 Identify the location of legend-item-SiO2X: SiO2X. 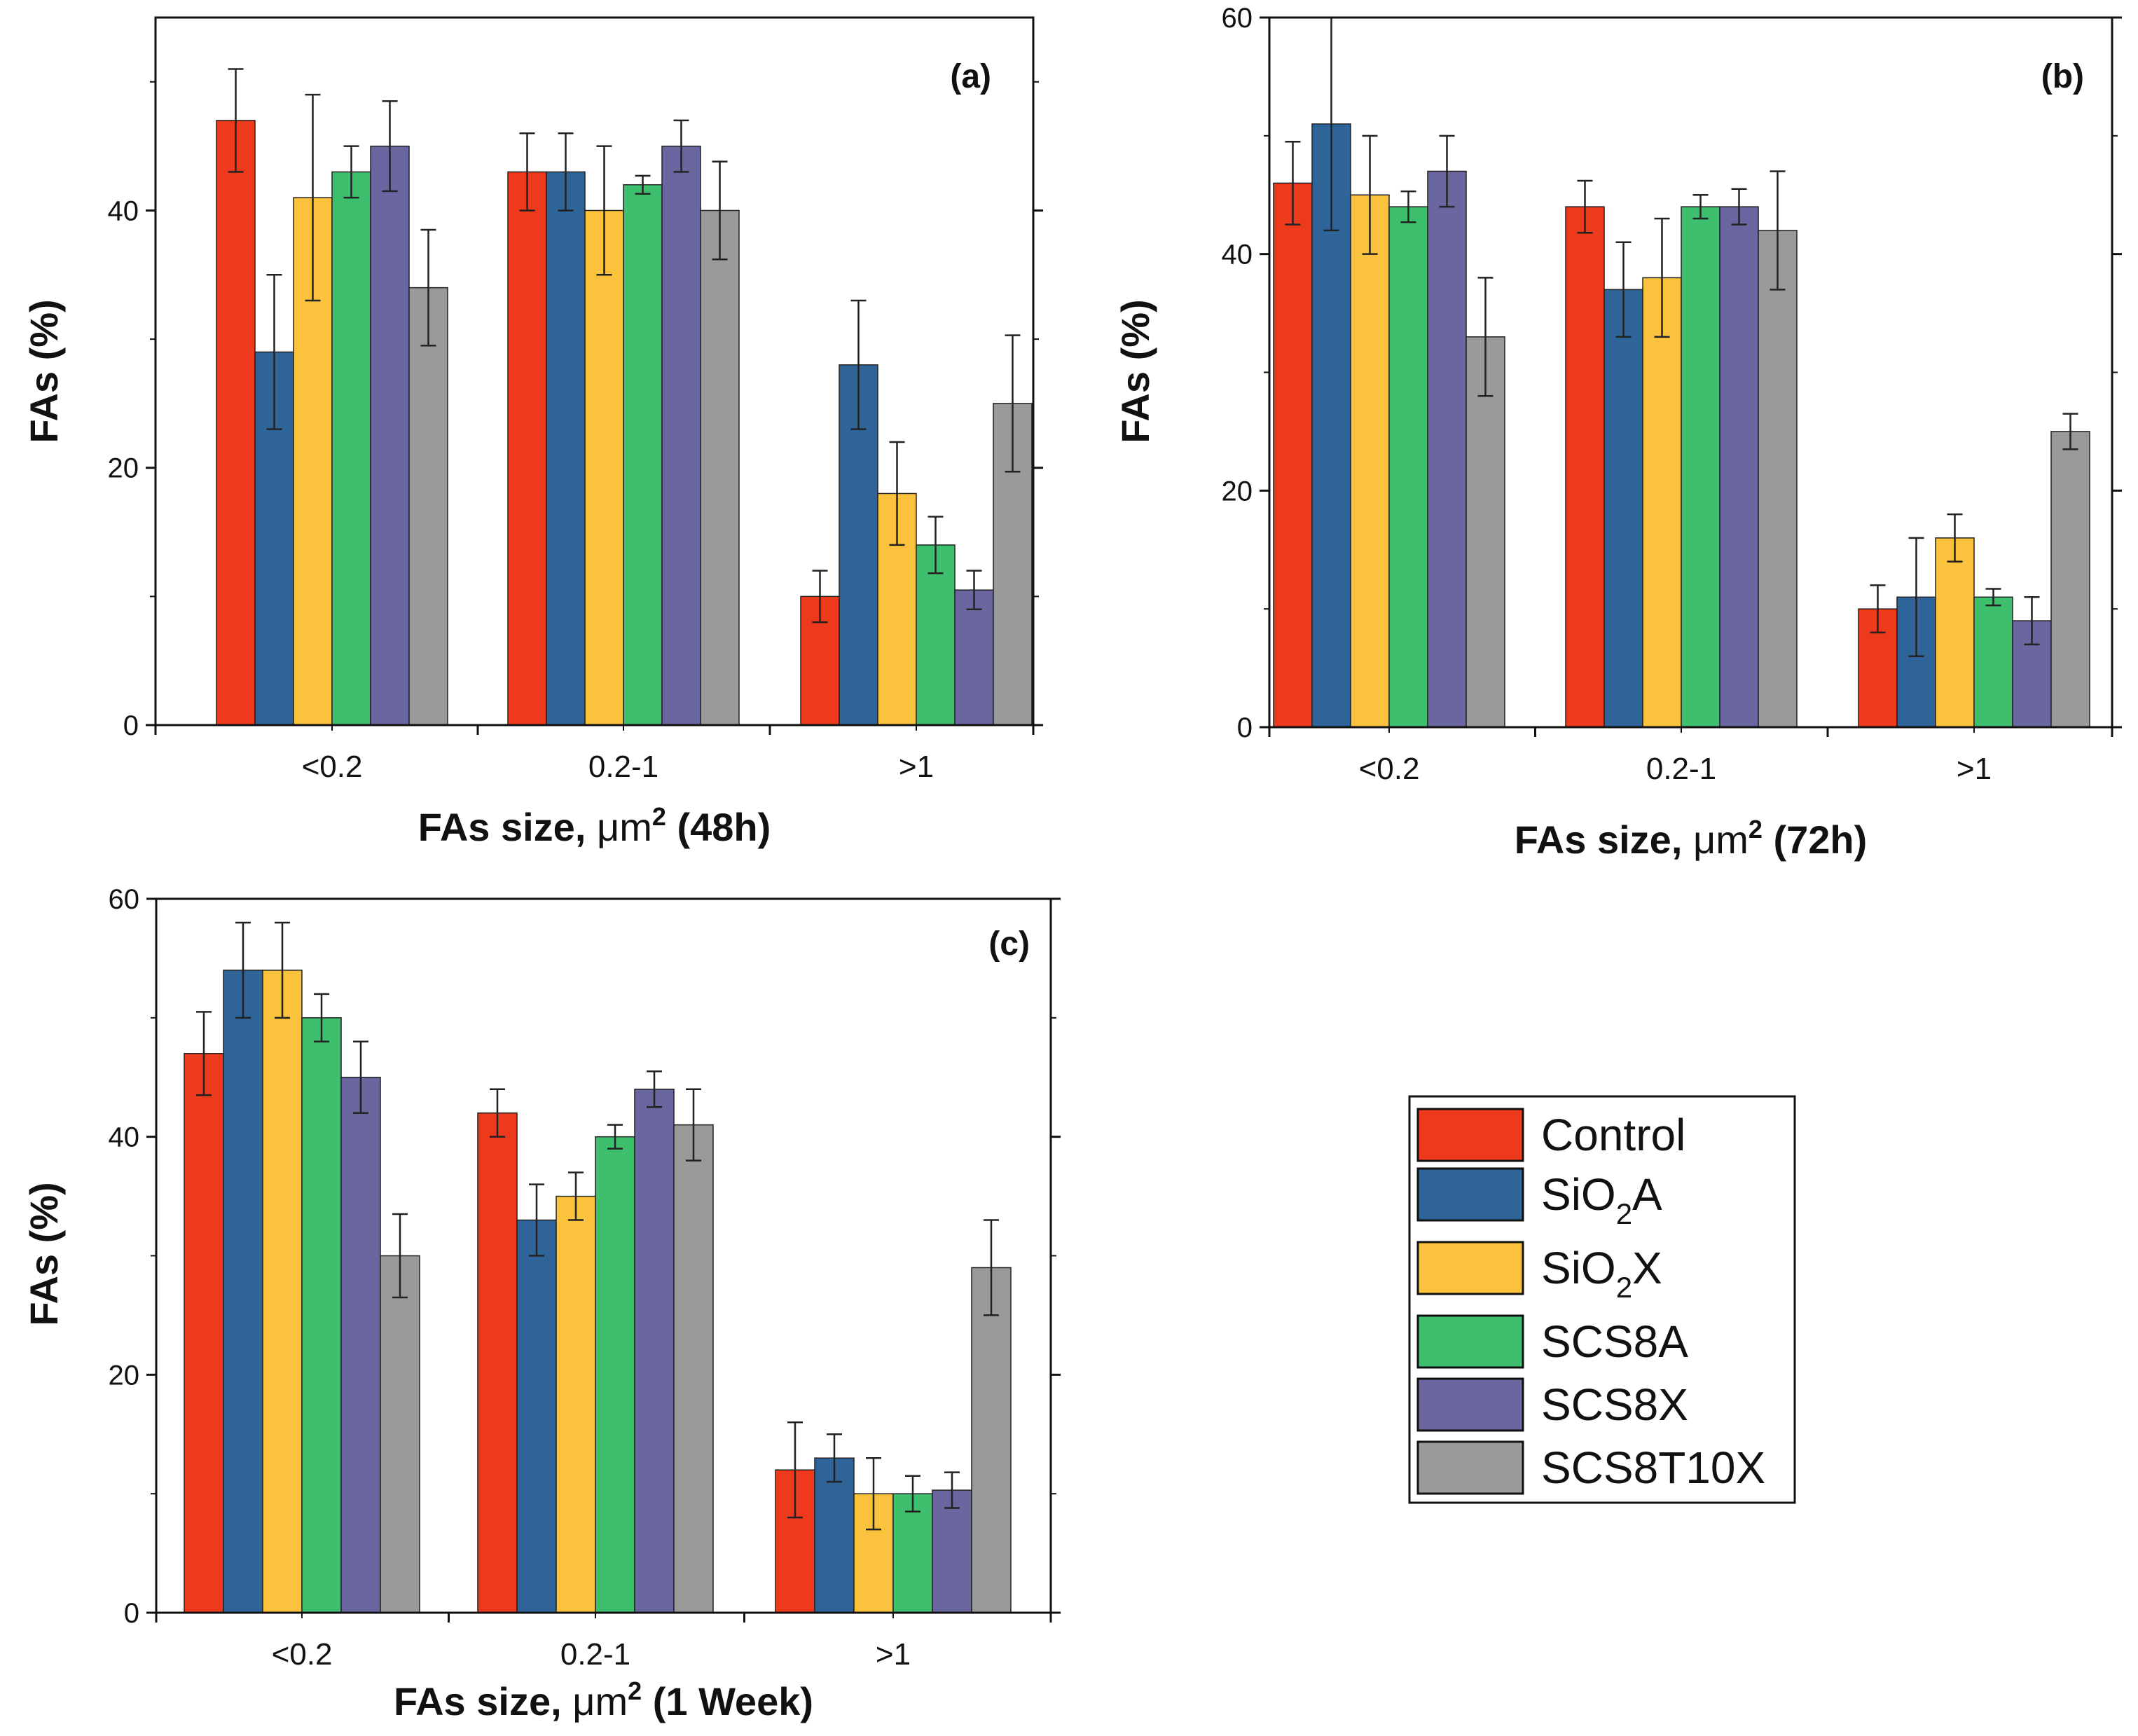
(1539, 1272).